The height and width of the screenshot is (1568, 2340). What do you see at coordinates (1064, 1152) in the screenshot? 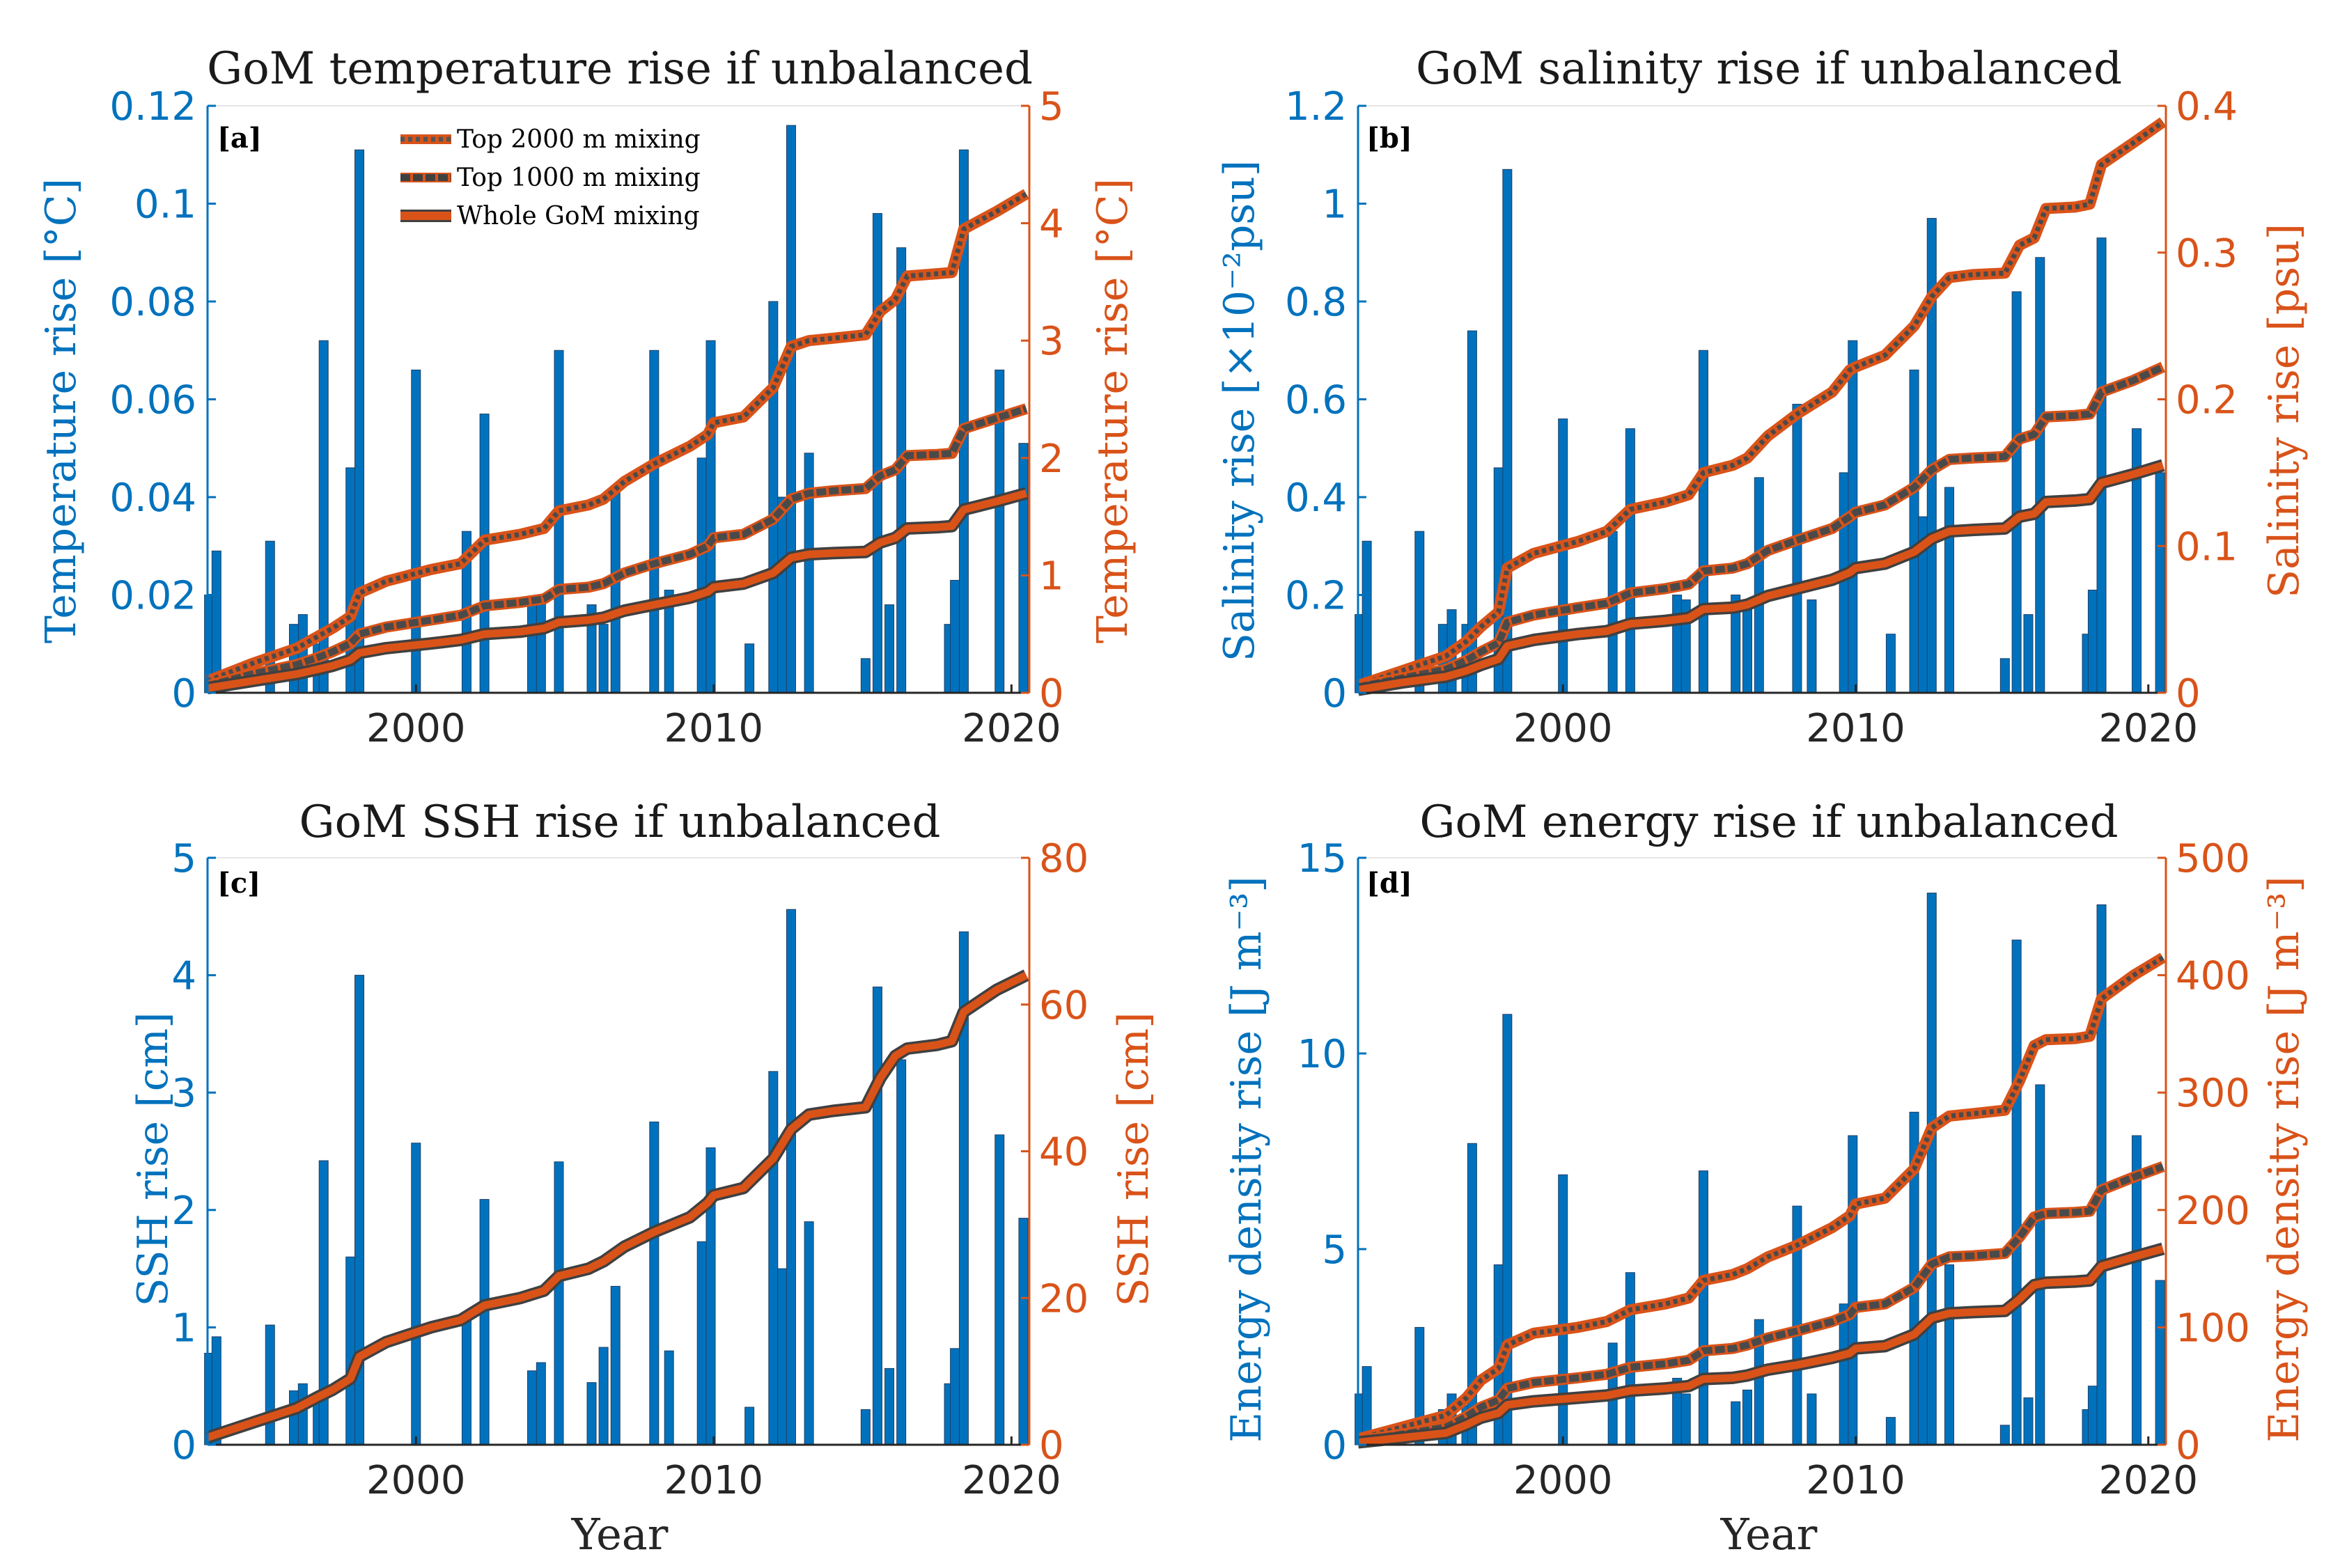
I see `y-tick-label-right: 40` at bounding box center [1064, 1152].